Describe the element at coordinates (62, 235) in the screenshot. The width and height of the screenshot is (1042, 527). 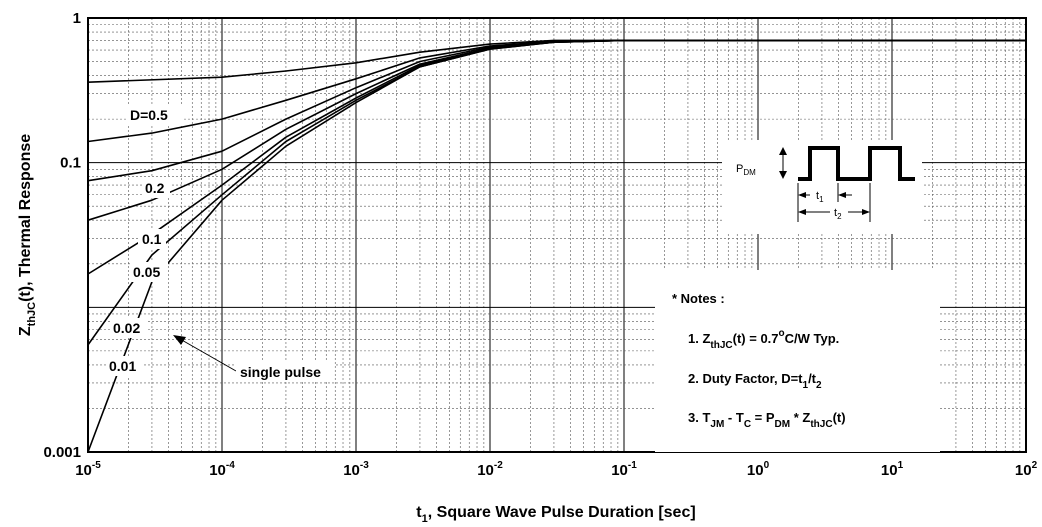
I see `y-tick-labels: 1 0.1 0.001` at that location.